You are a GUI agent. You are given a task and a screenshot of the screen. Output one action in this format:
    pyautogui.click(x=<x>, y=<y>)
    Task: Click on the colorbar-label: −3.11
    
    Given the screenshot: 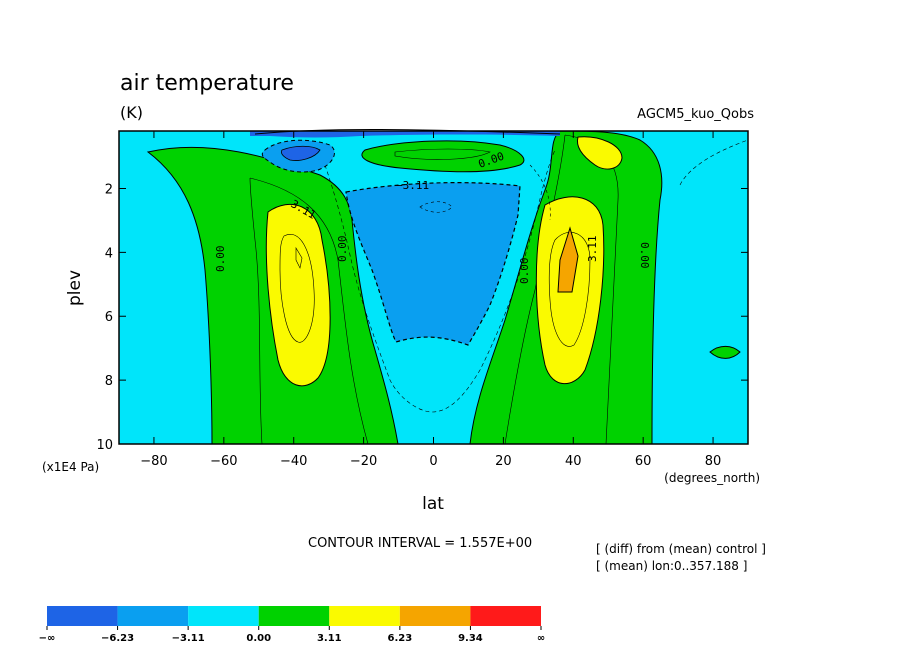 What is the action you would take?
    pyautogui.click(x=188, y=638)
    